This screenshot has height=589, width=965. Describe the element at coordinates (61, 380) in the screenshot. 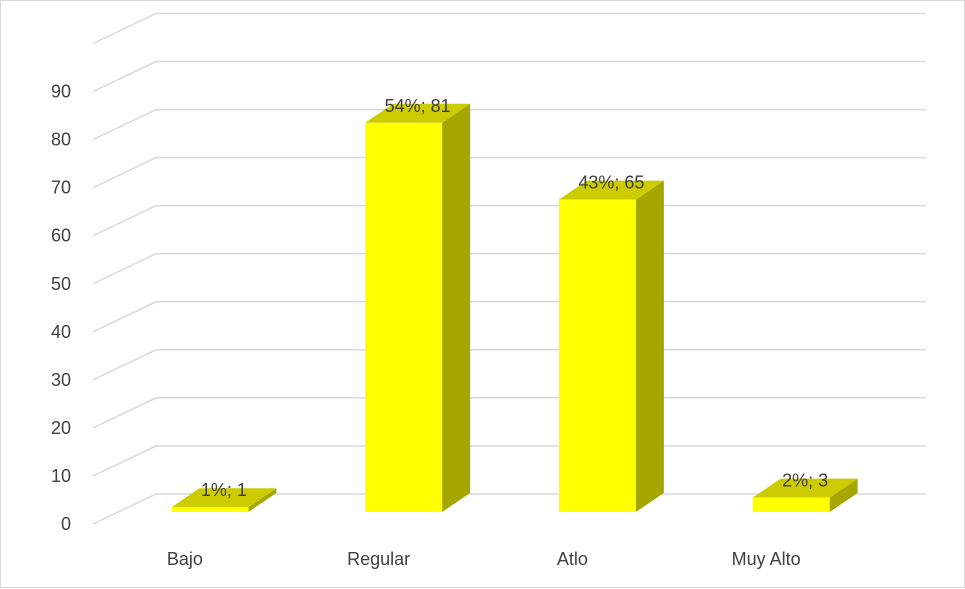

I see `y-tick-label: 30` at that location.